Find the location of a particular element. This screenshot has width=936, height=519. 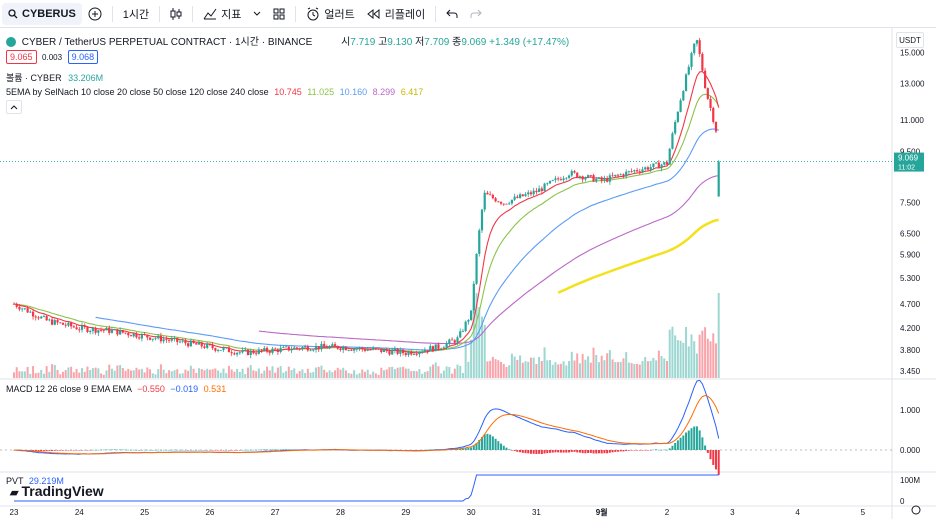

high-value: 9.130 is located at coordinates (400, 42).